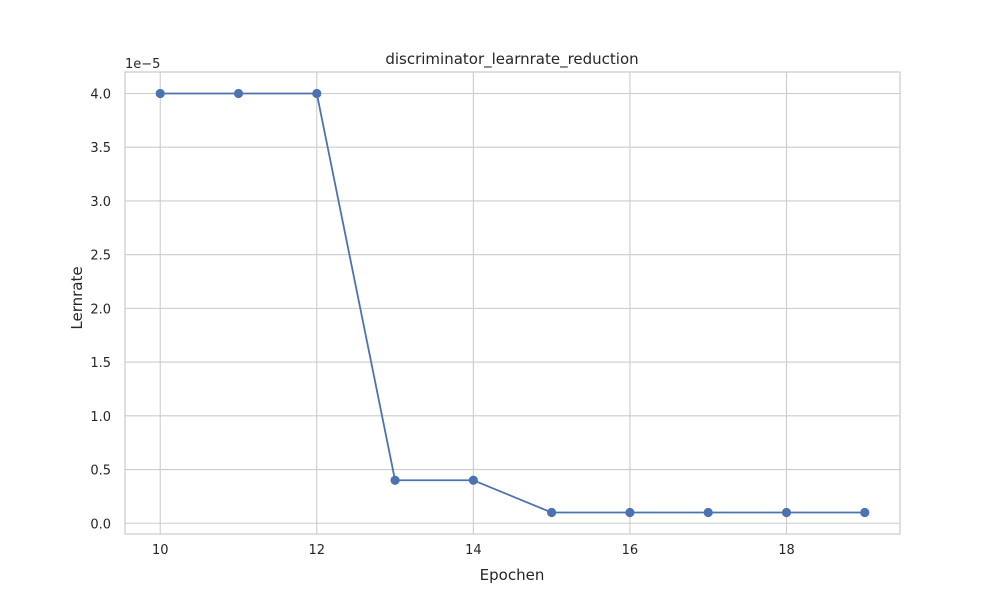  What do you see at coordinates (786, 550) in the screenshot?
I see `x-tick-label: 18` at bounding box center [786, 550].